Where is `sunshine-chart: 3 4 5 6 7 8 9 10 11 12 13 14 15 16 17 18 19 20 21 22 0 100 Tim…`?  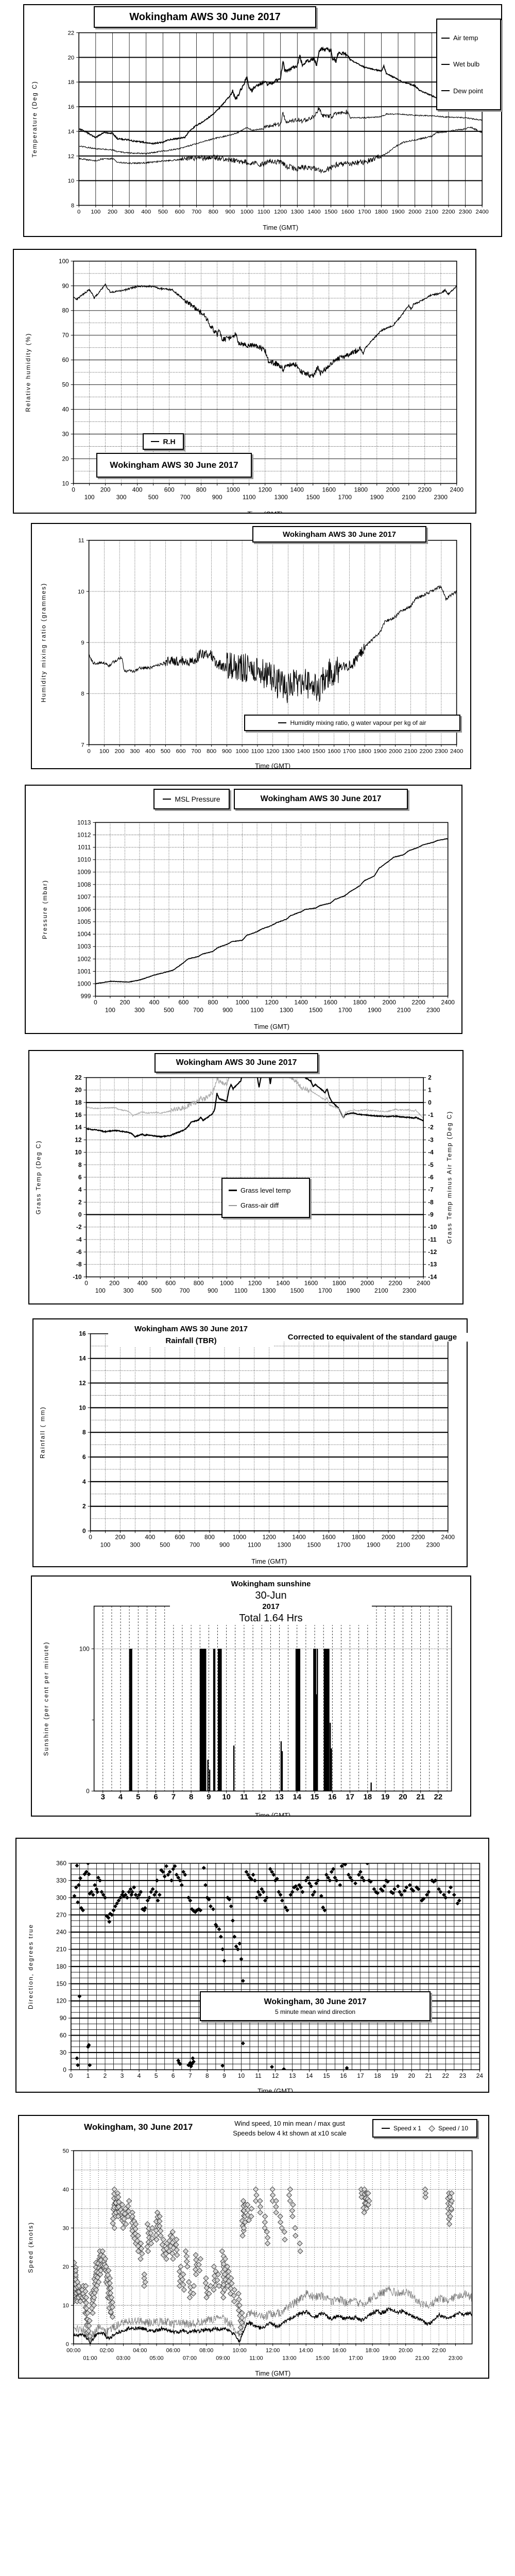
sunshine-chart: 3 4 5 6 7 8 9 10 11 12 13 14 15 16 17 18 19 20 21 22 0 100 Tim… is located at coordinates (251, 1696).